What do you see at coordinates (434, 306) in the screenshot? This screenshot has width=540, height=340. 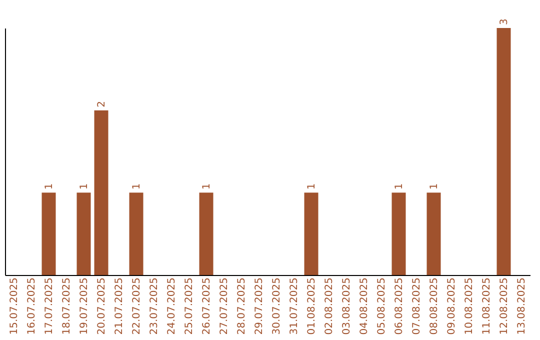 I see `x-tick-label: 08.08.2025` at bounding box center [434, 306].